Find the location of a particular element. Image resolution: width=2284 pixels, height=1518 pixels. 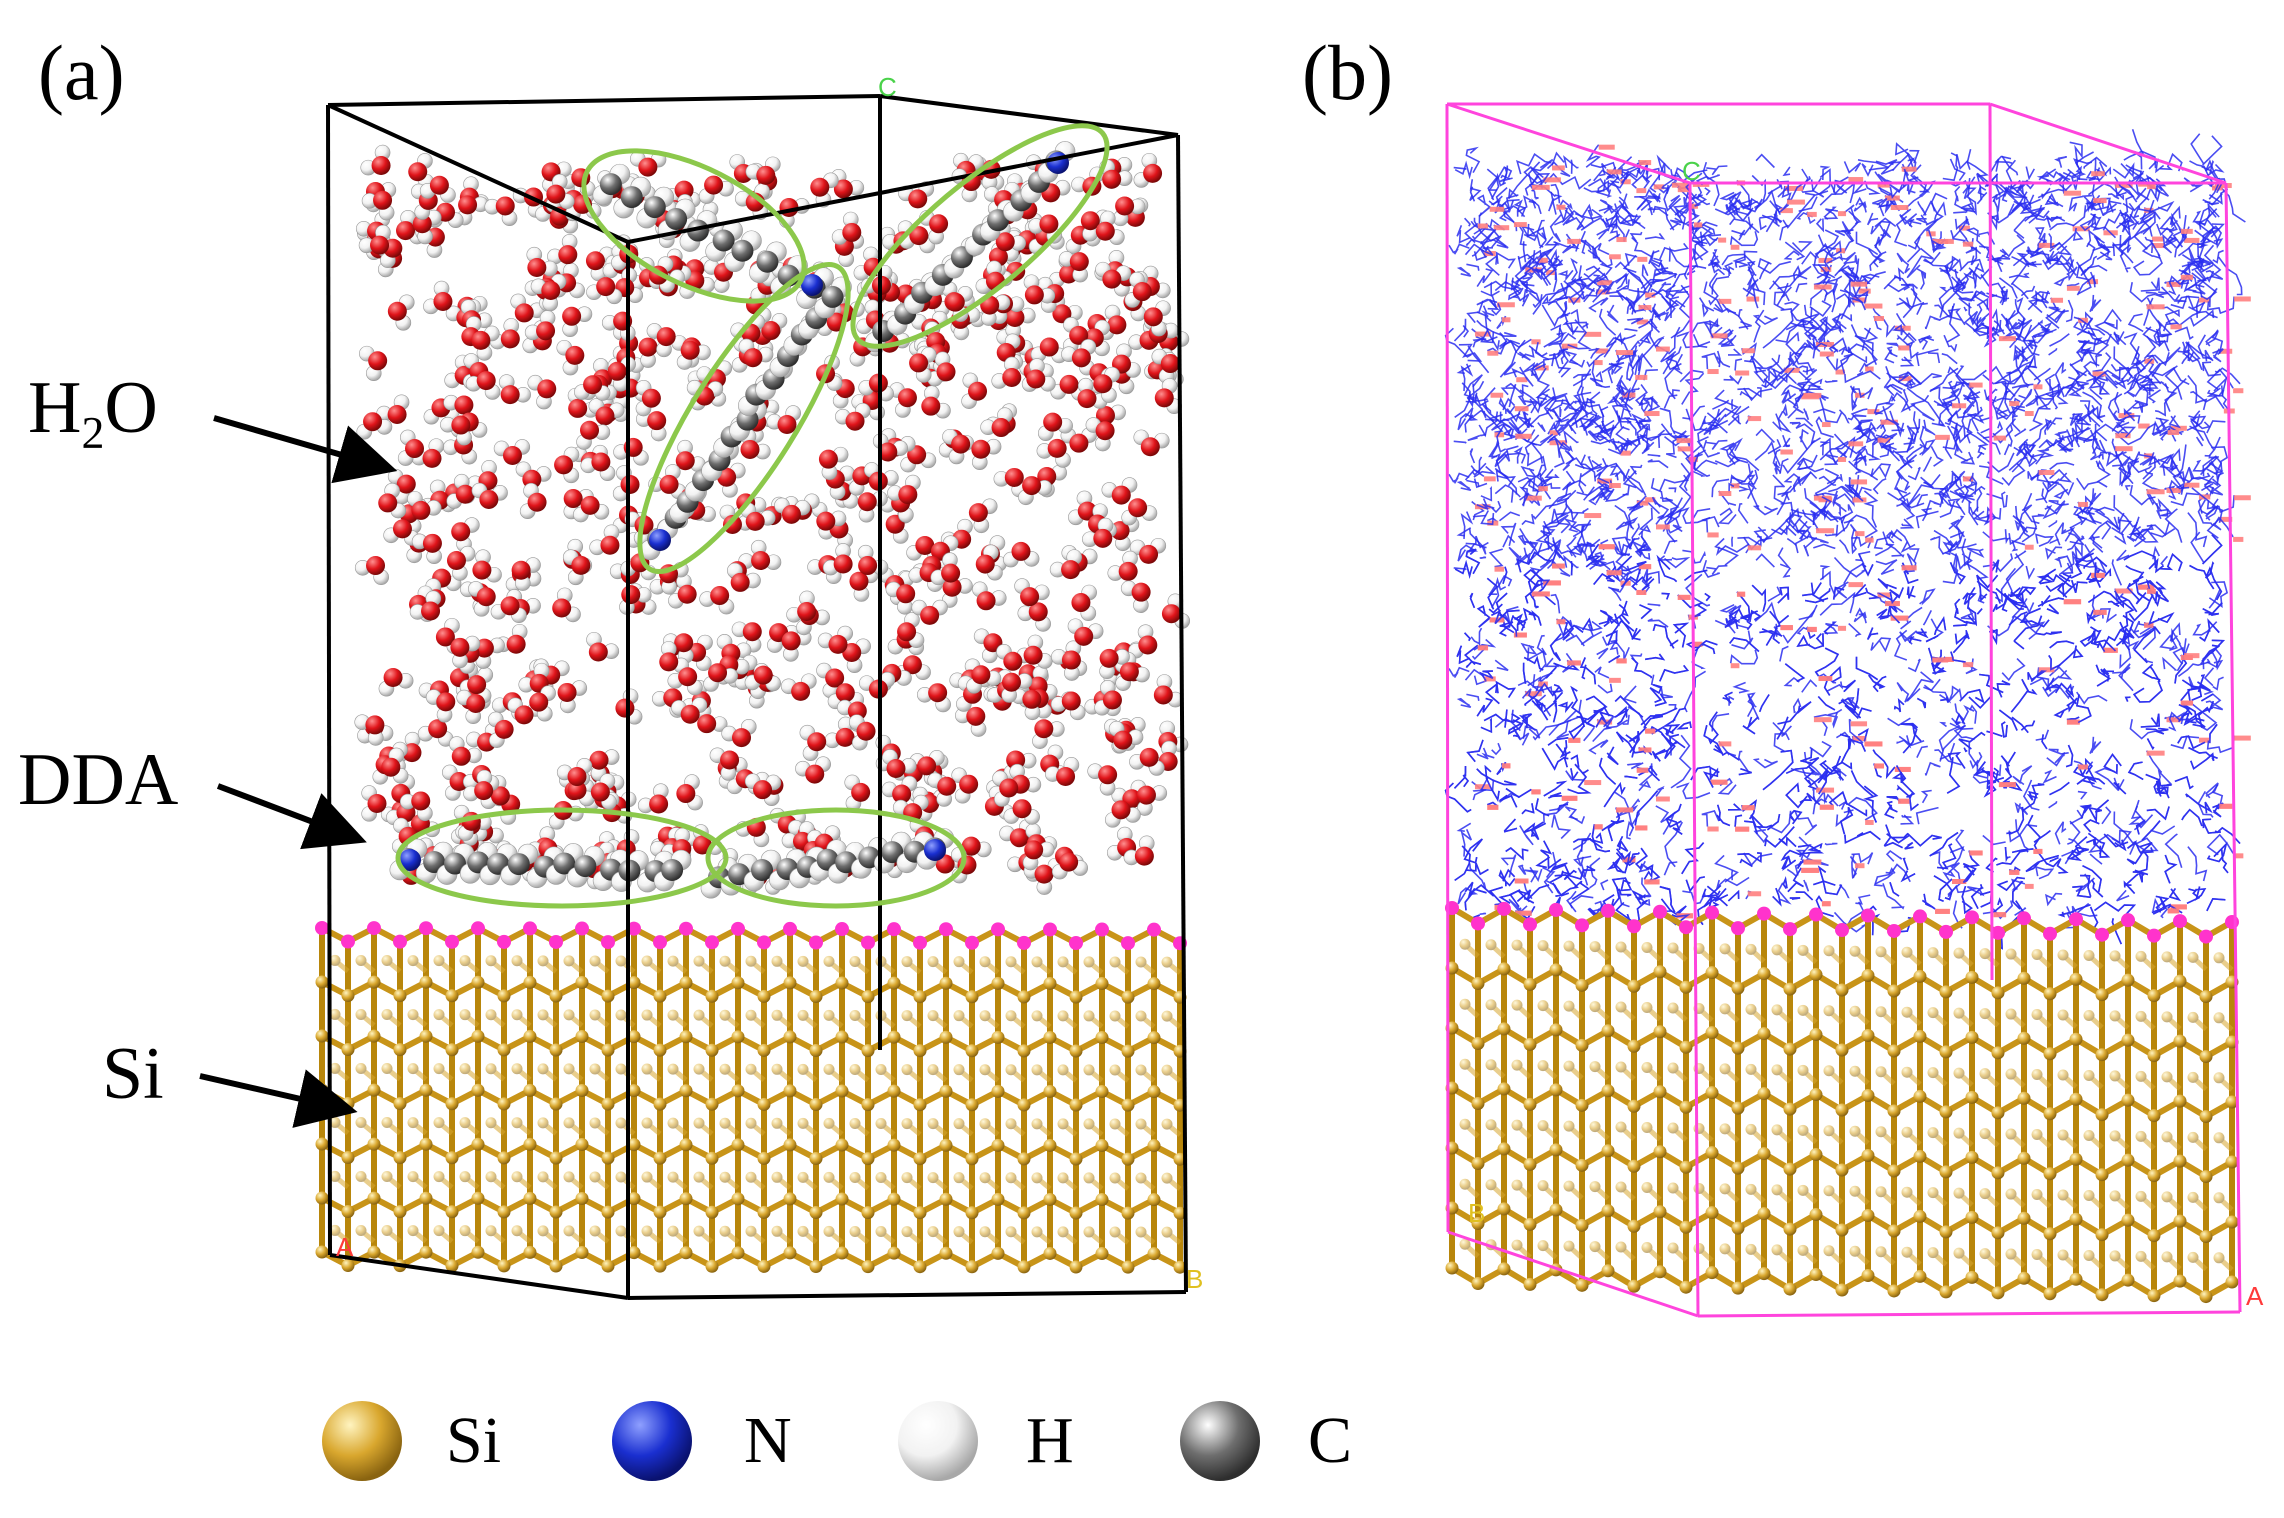

legend-label-h: H is located at coordinates (1050, 1440).